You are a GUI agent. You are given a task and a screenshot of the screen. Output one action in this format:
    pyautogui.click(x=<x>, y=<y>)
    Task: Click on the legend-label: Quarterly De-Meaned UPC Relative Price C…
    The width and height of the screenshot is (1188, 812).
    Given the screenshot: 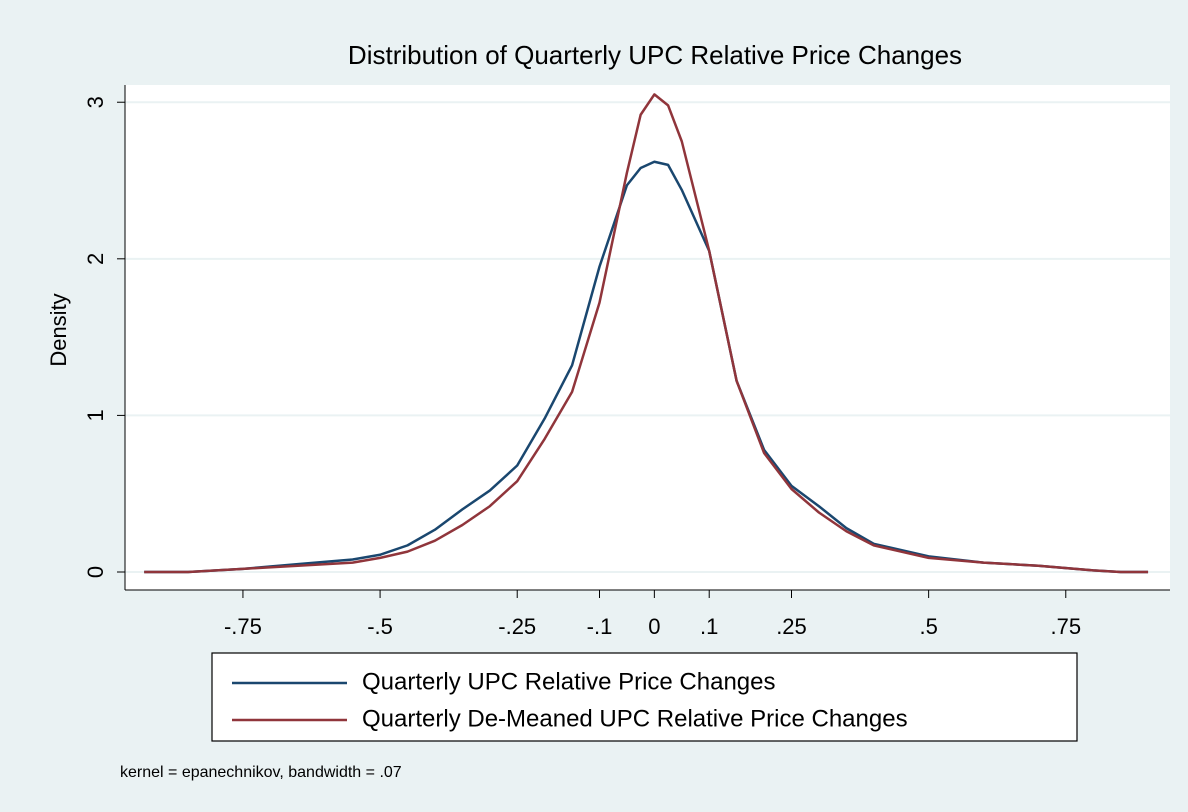 What is the action you would take?
    pyautogui.click(x=635, y=718)
    